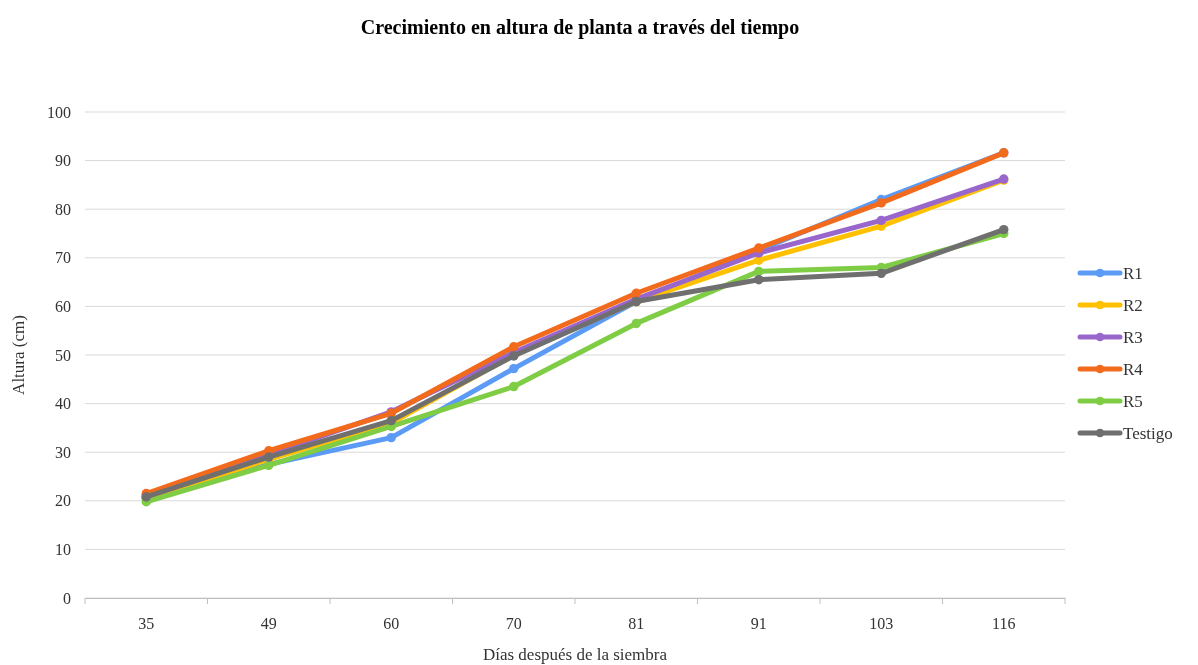 This screenshot has height=665, width=1198. Describe the element at coordinates (513, 624) in the screenshot. I see `x-tick-label: 70` at that location.